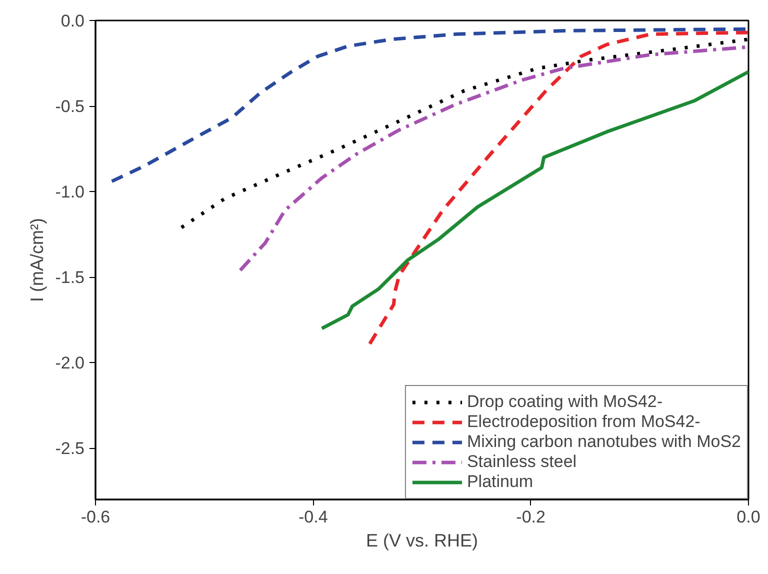  Describe the element at coordinates (72, 21) in the screenshot. I see `y-tick-label: 0.0` at that location.